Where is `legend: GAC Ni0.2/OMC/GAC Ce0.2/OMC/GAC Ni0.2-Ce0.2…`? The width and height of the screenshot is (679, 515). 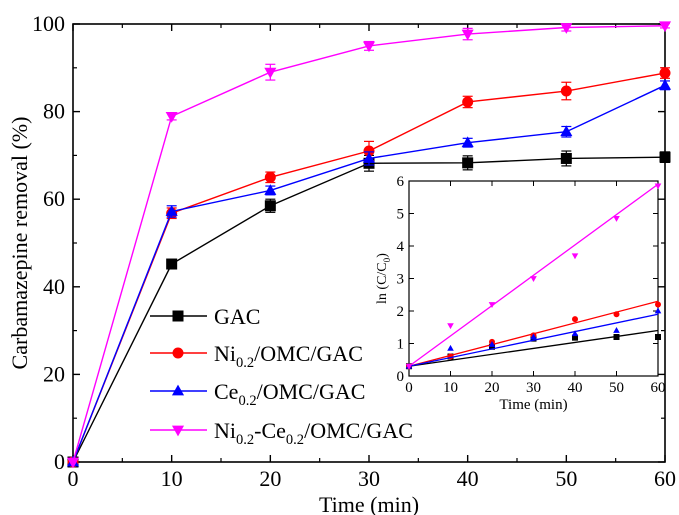
legend: GAC Ni0.2/OMC/GAC Ce0.2/OMC/GAC Ni0.2-Ce0.2… is located at coordinates (281, 376).